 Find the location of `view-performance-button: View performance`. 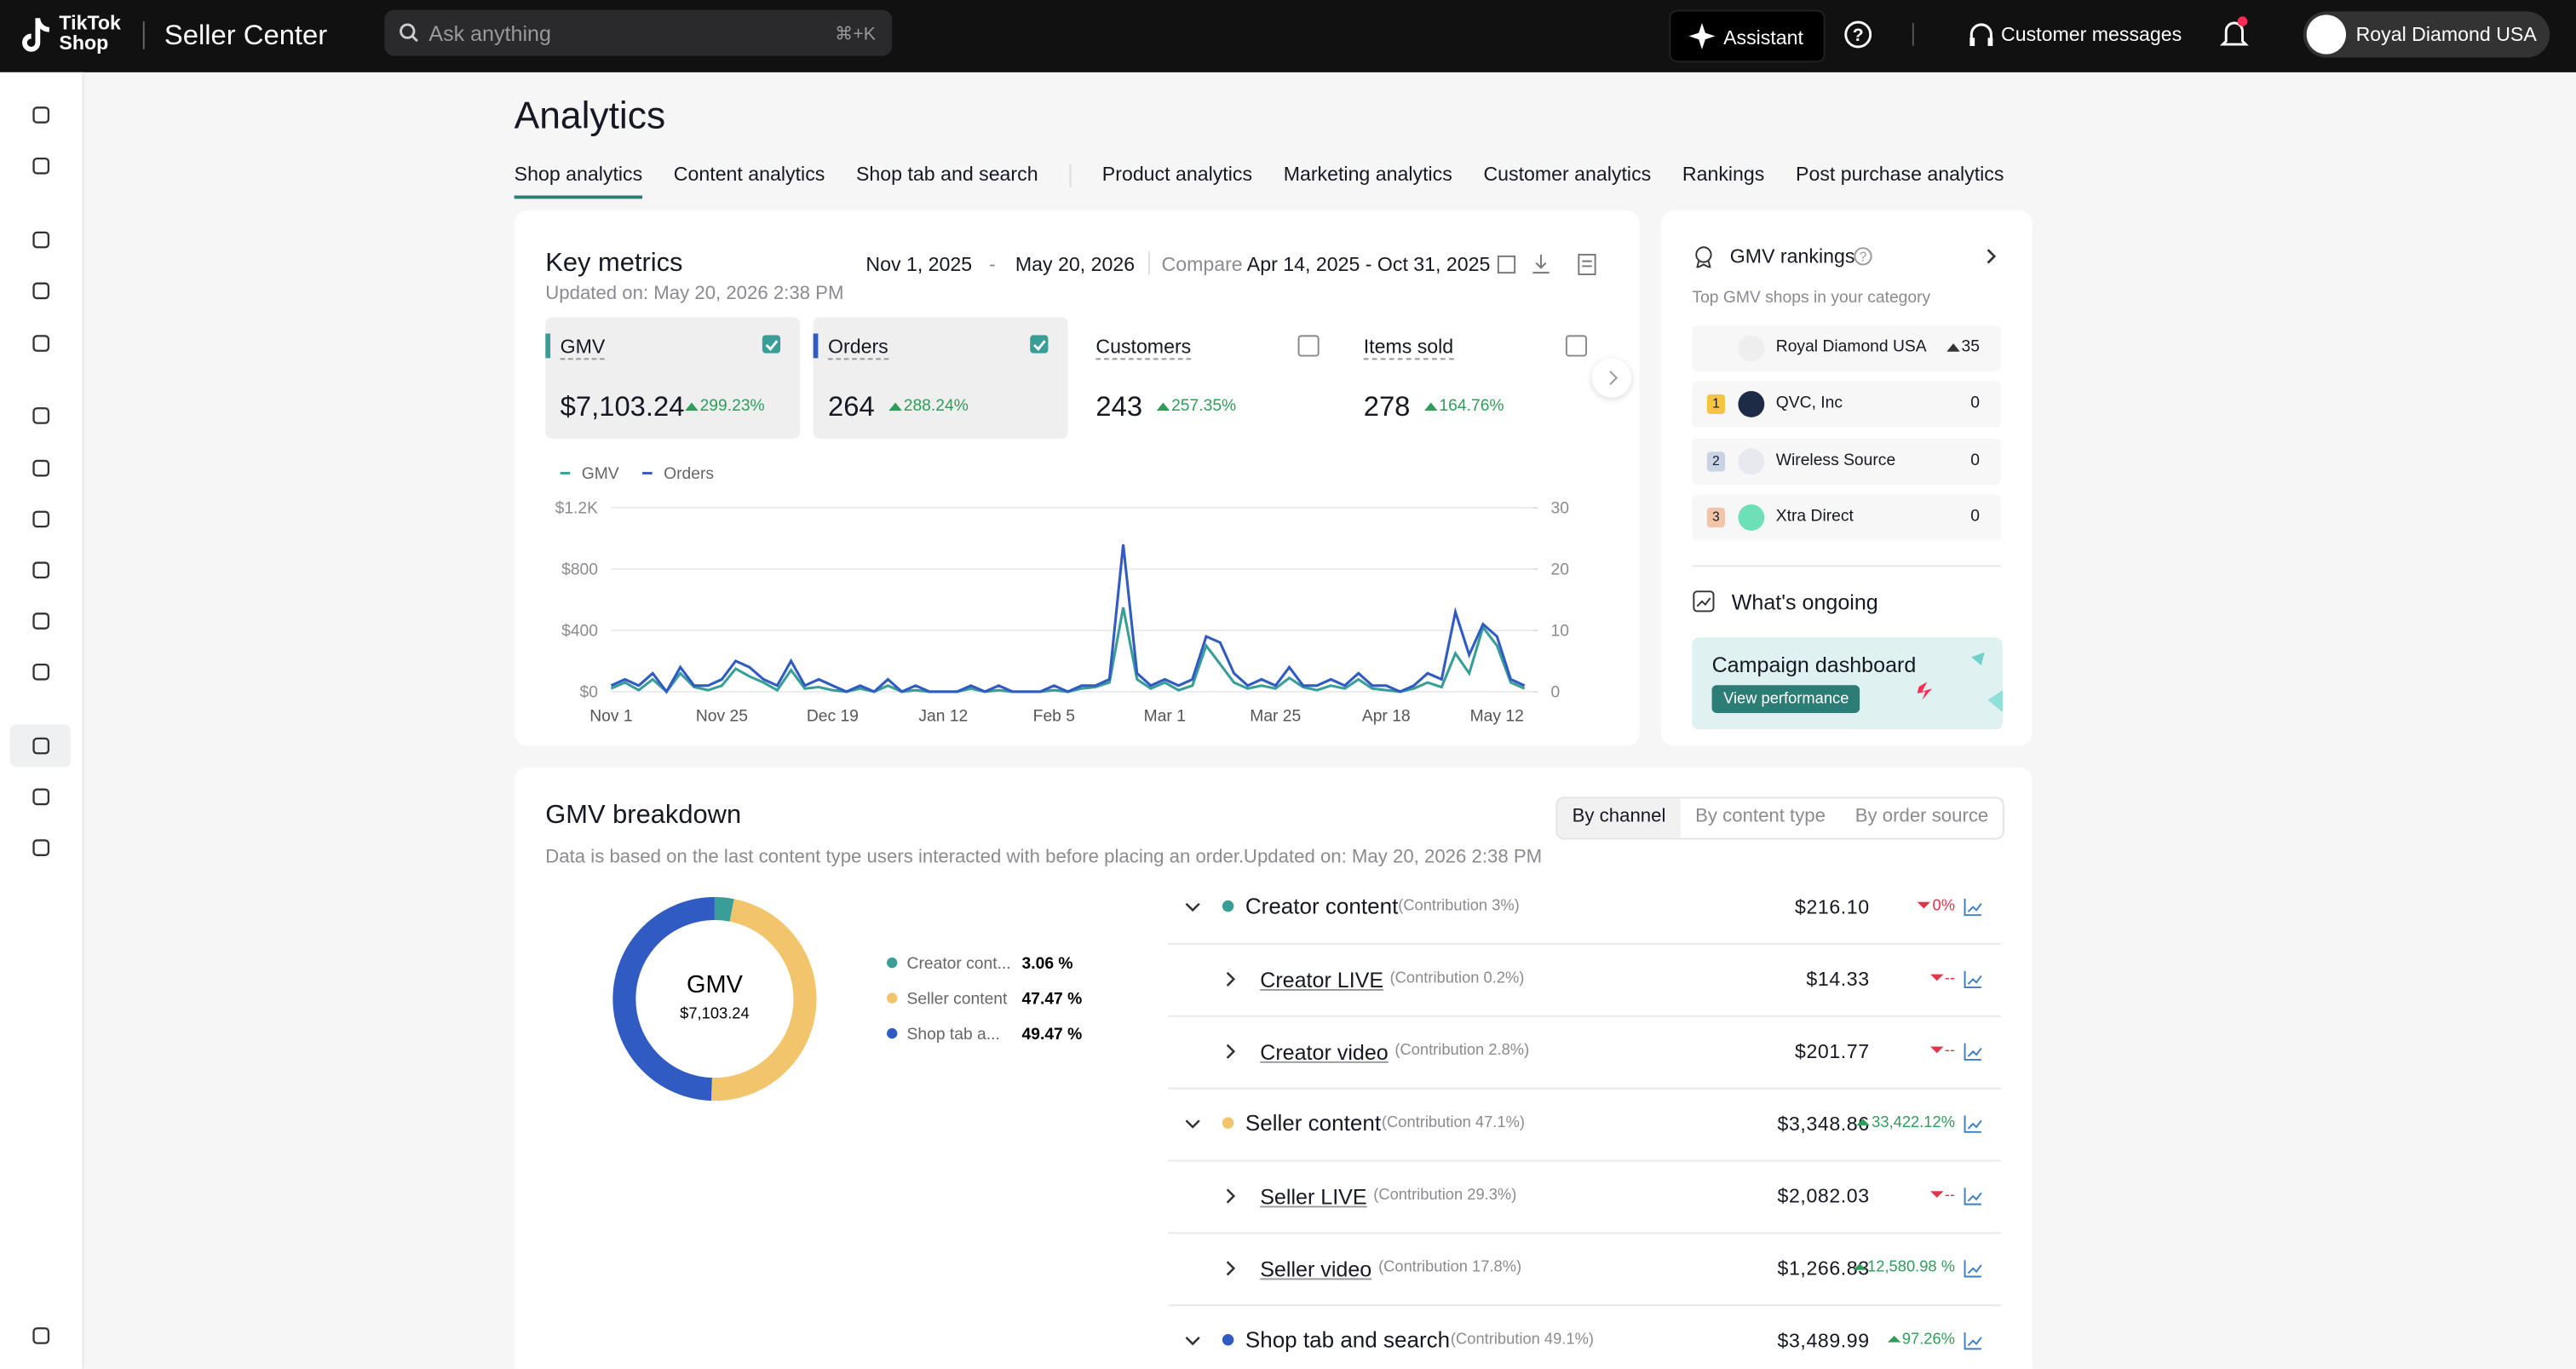

view-performance-button: View performance is located at coordinates (1786, 699).